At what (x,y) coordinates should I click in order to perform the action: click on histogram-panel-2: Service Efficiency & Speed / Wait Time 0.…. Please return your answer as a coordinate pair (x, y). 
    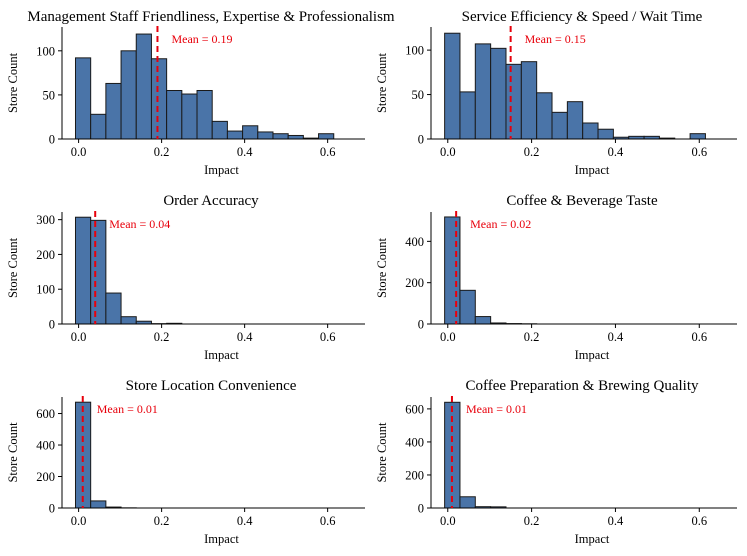
    Looking at the image, I should click on (556, 93).